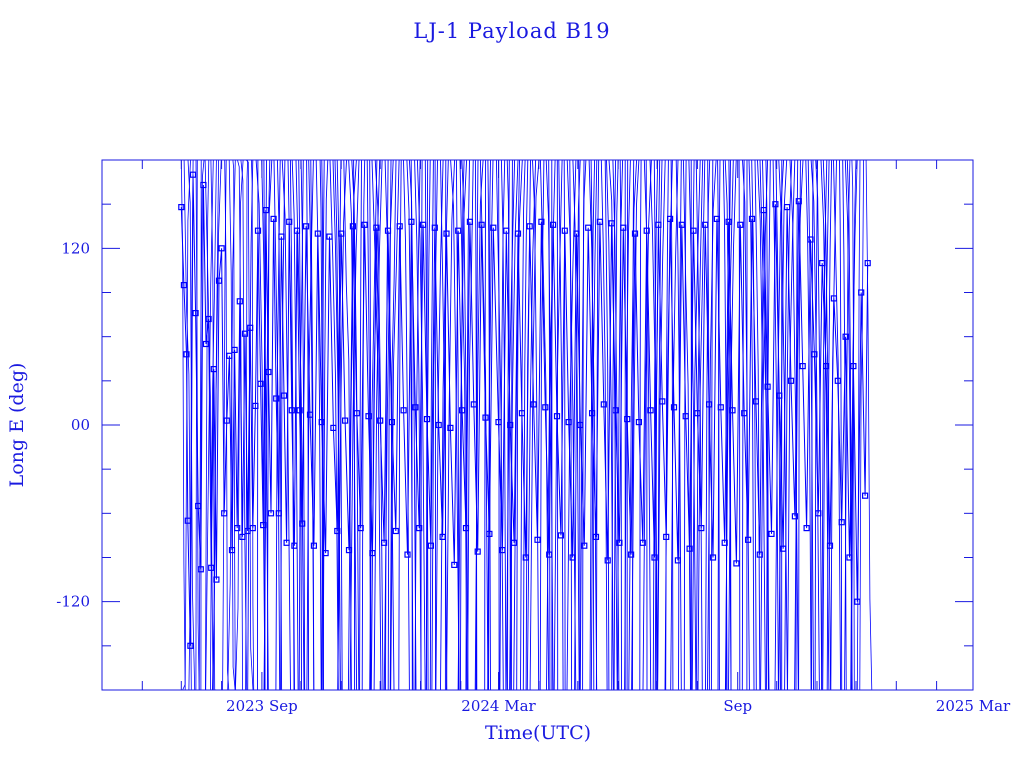 The width and height of the screenshot is (1024, 772). I want to click on x-tick-label: 2023 Sep, so click(262, 706).